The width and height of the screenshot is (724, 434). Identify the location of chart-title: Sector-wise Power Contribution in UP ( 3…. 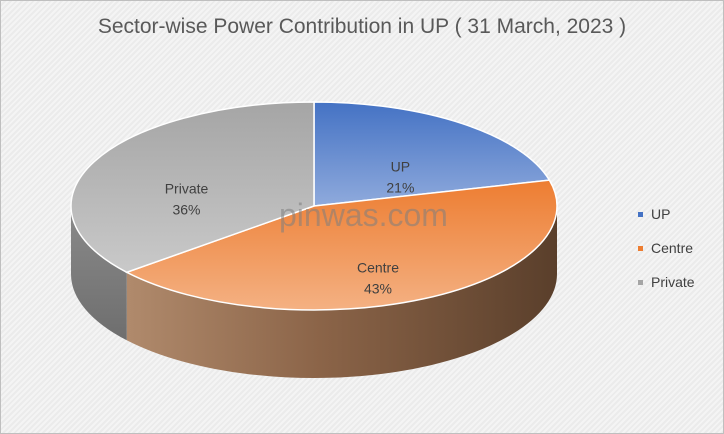
(362, 26).